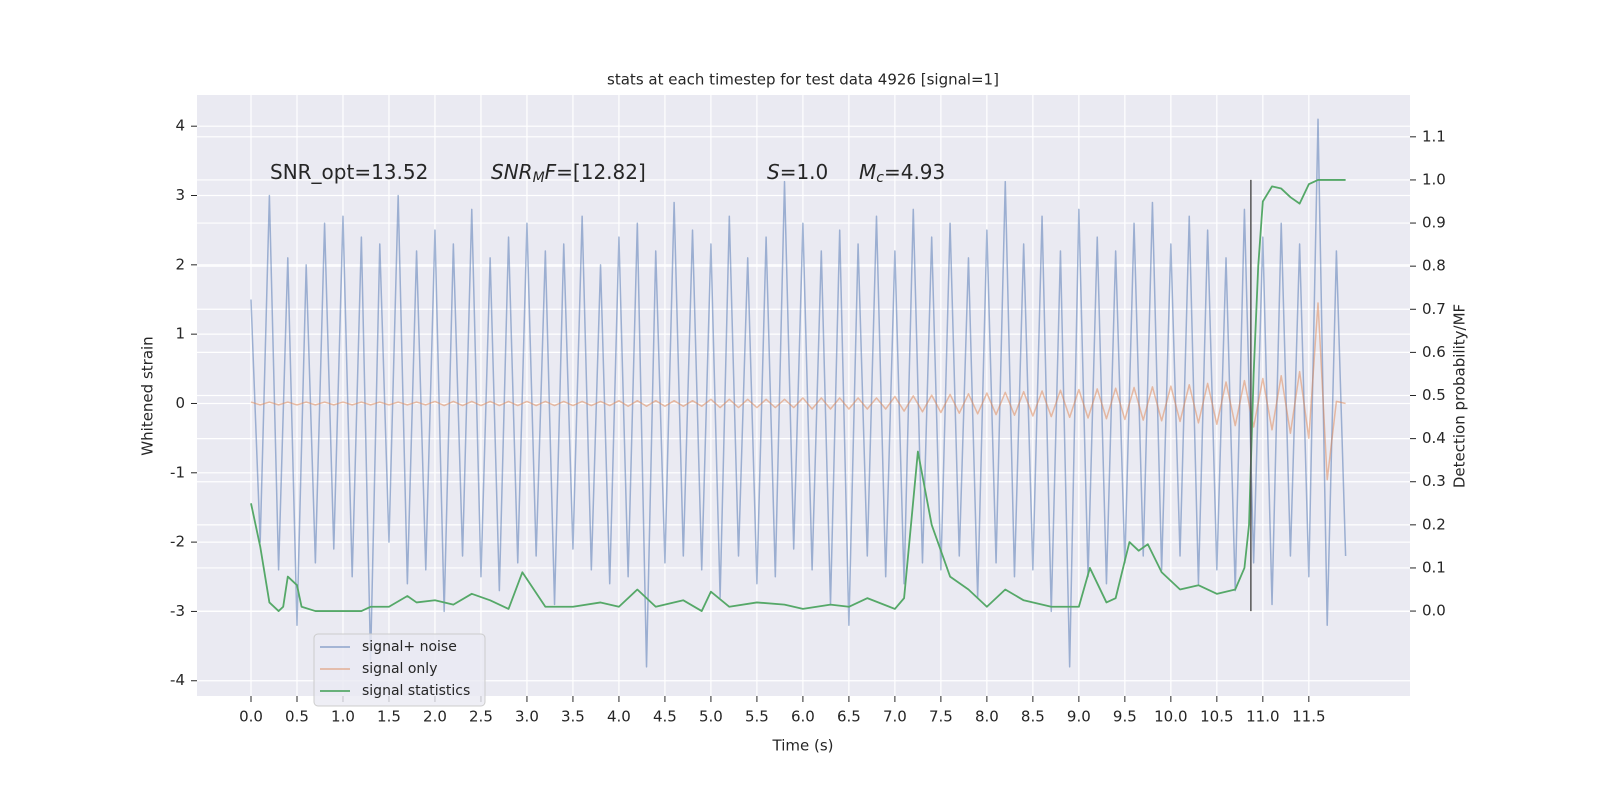  I want to click on annotation-part: F, so click(551, 172).